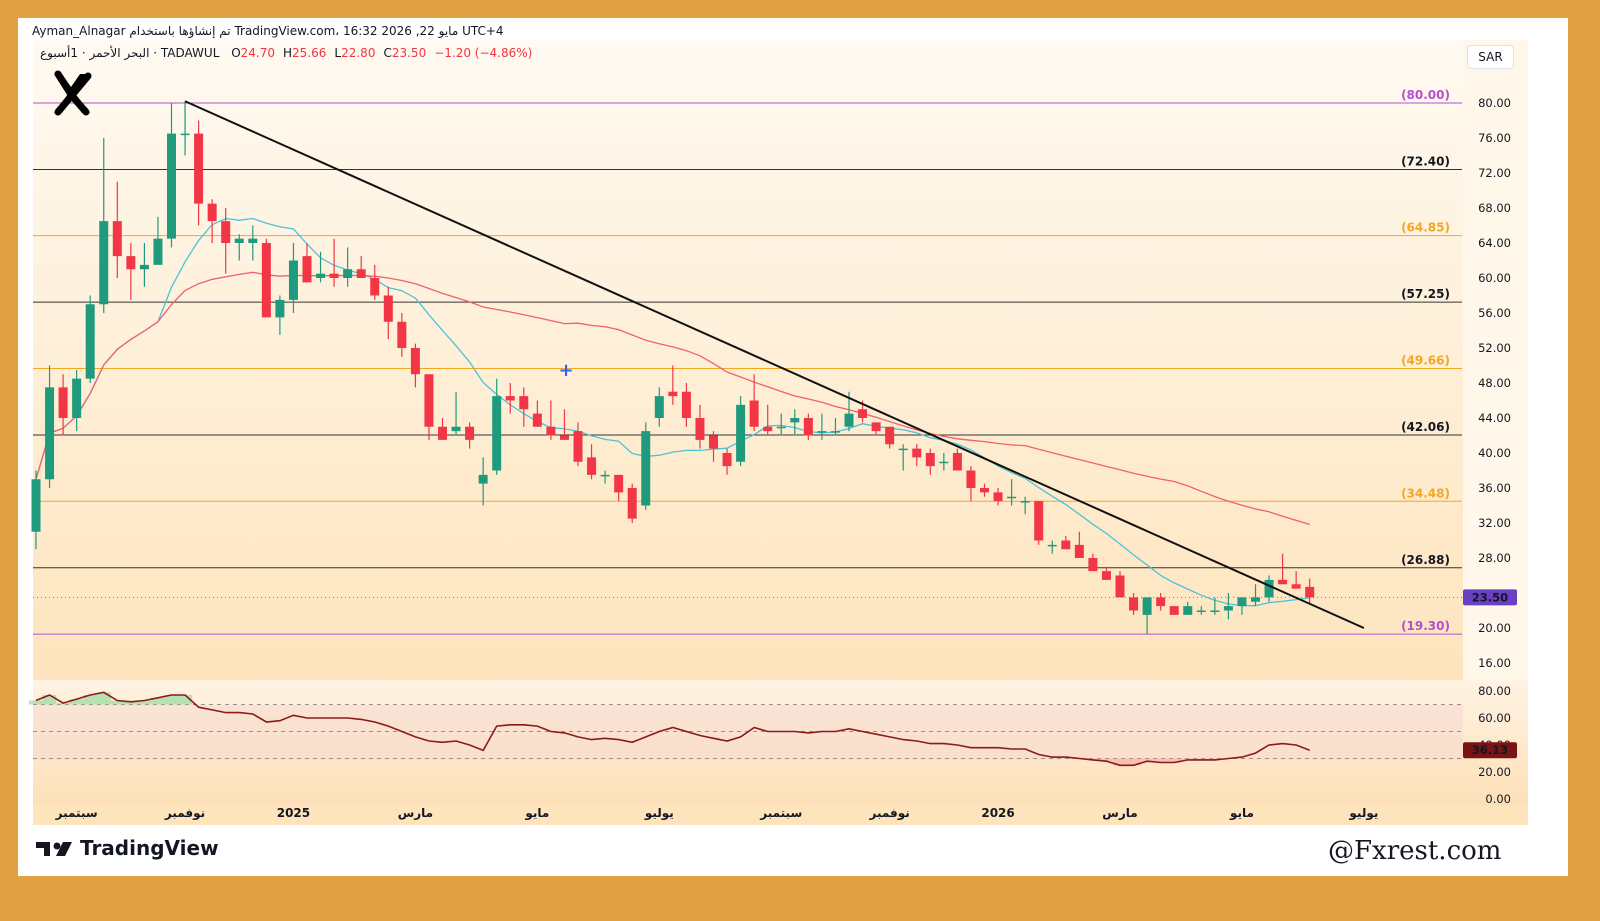  I want to click on fib-label: (57.25), so click(1425, 294).